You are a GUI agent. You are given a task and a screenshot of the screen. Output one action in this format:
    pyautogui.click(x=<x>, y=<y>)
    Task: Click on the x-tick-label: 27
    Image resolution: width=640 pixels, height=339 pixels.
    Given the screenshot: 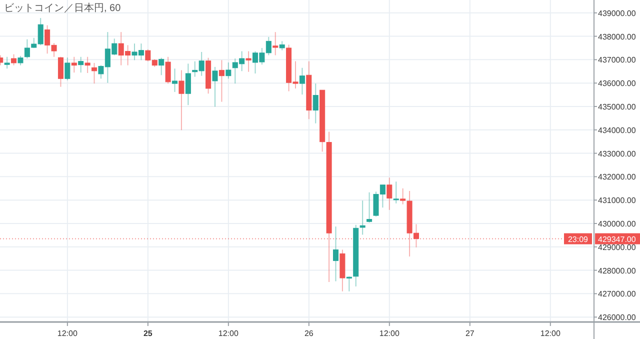 What is the action you would take?
    pyautogui.click(x=470, y=333)
    